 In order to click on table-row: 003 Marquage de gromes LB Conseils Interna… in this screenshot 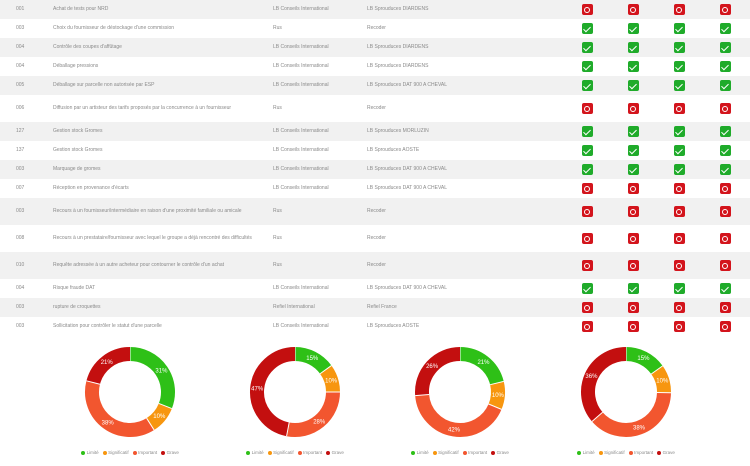, I will do `click(375, 169)`.